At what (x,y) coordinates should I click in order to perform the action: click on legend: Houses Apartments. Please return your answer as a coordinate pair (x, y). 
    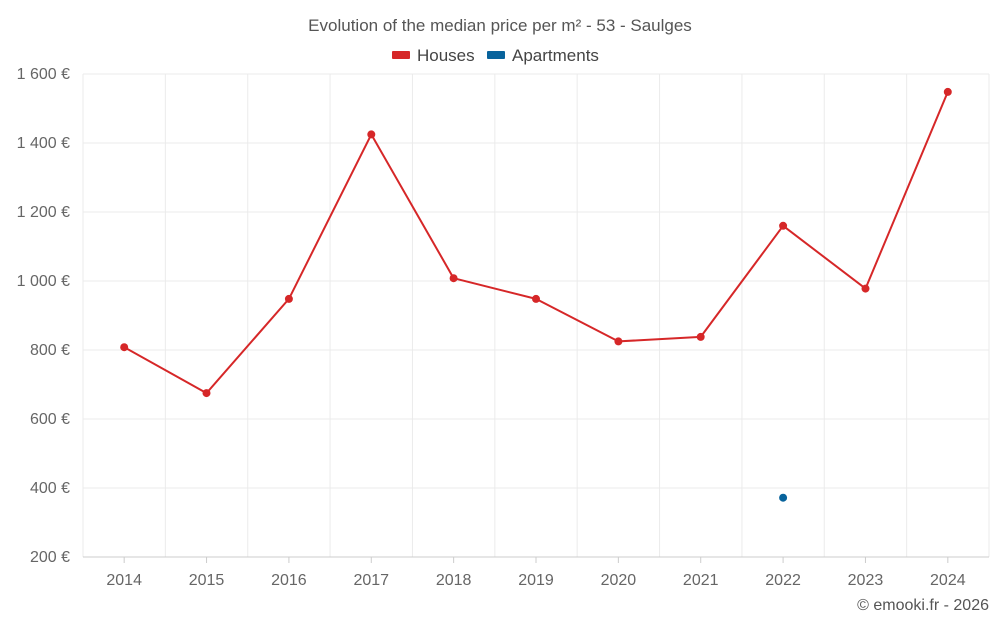
    Looking at the image, I should click on (495, 55).